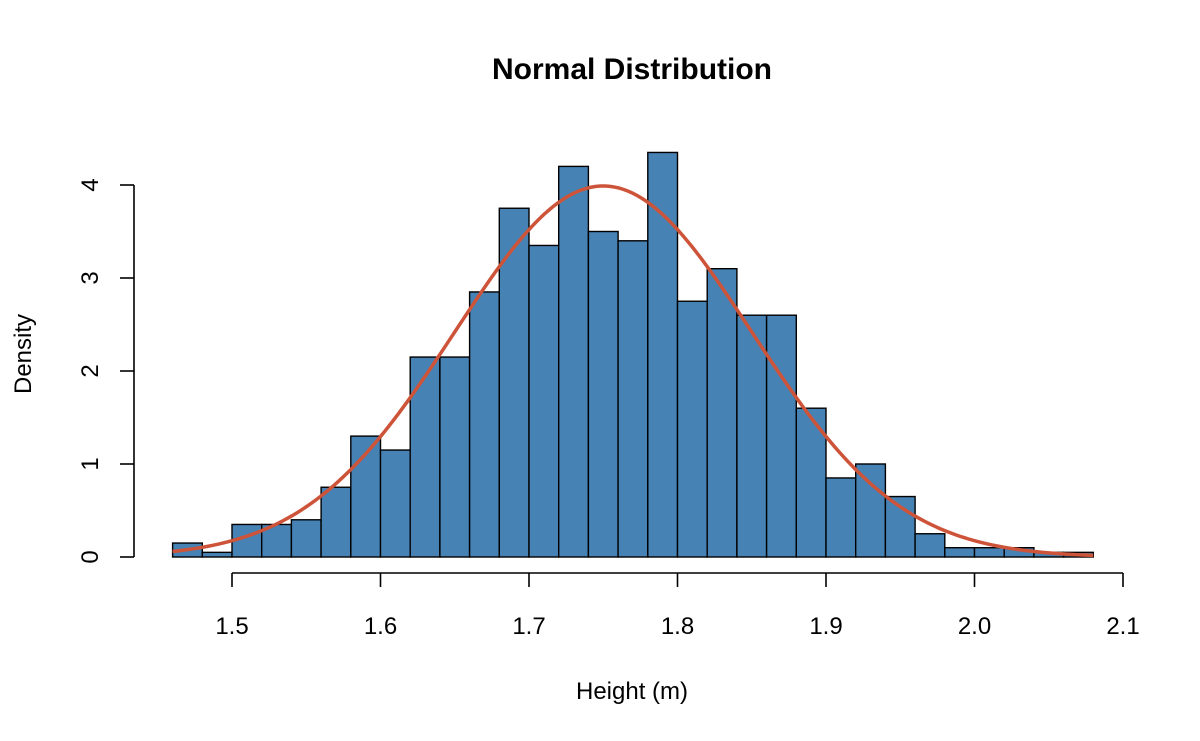 The width and height of the screenshot is (1200, 741). Describe the element at coordinates (231, 626) in the screenshot. I see `x-tick-label-1: 1.5` at that location.